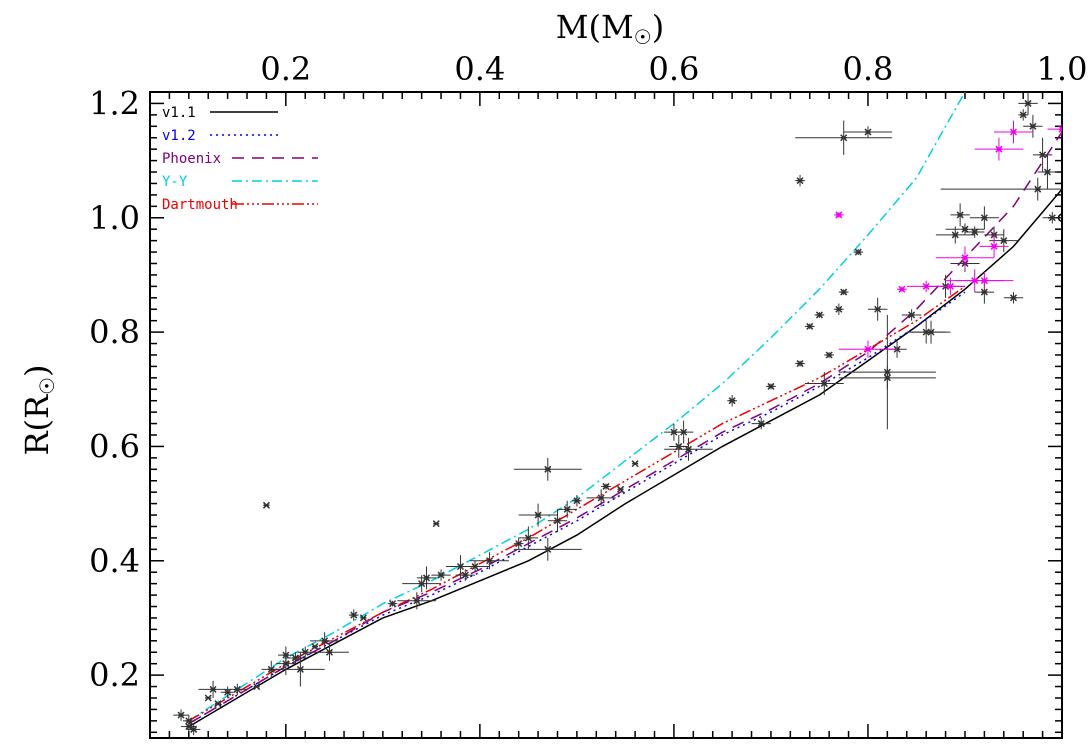  What do you see at coordinates (38, 409) in the screenshot?
I see `y-axis-title: R(R☉)` at bounding box center [38, 409].